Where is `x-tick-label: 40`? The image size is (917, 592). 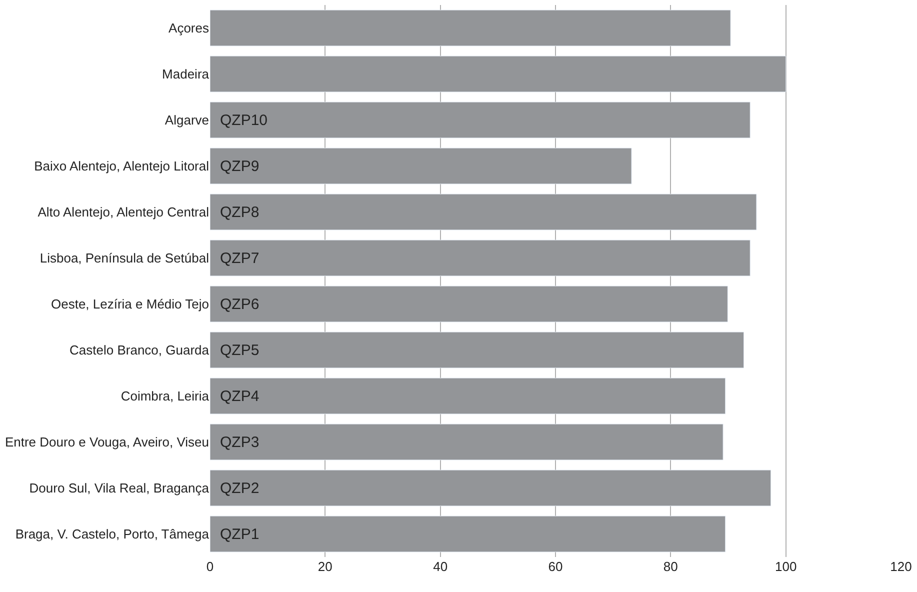 x-tick-label: 40 is located at coordinates (440, 566).